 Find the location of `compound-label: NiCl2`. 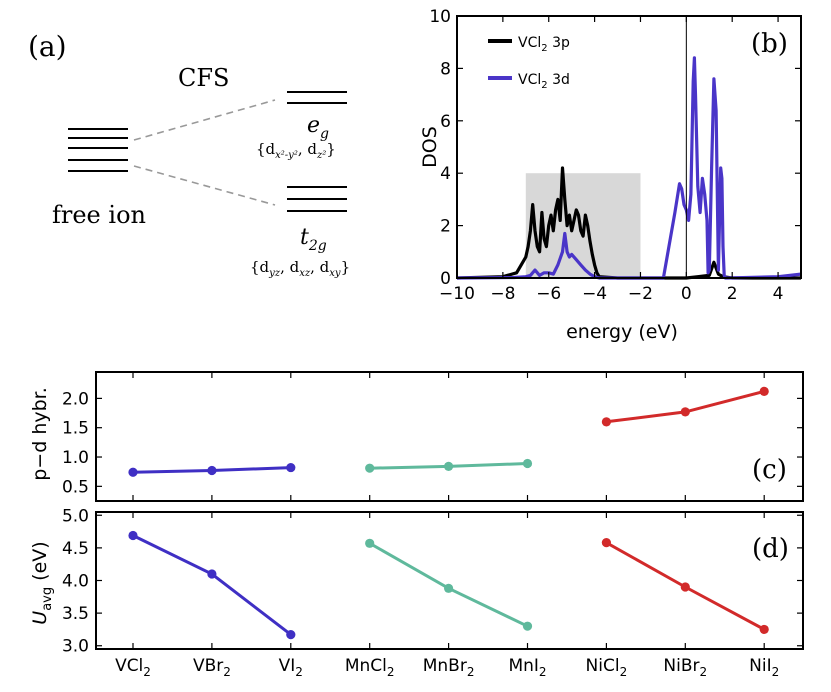

compound-label: NiCl2 is located at coordinates (607, 667).